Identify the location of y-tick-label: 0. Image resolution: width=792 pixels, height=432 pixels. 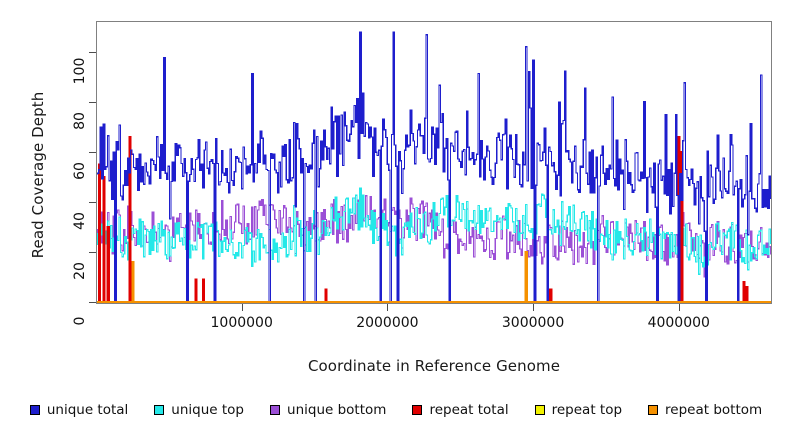
(80, 321).